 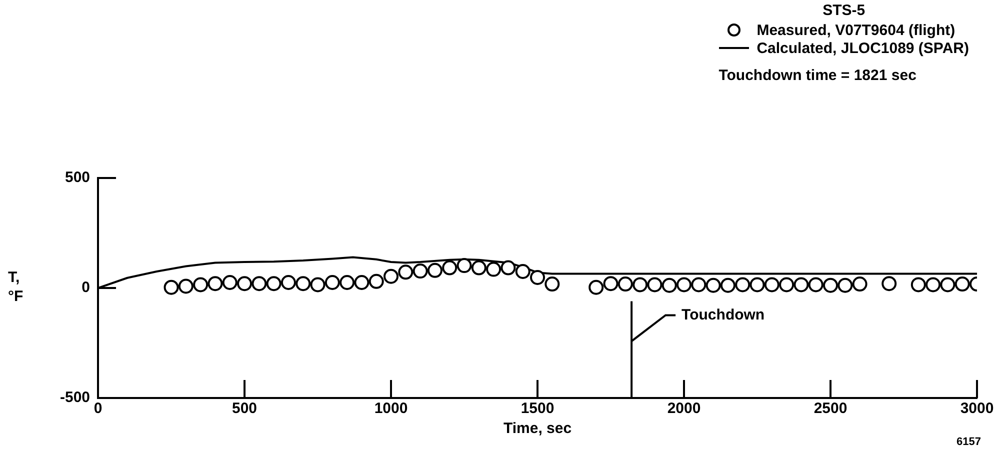 What do you see at coordinates (856, 30) in the screenshot?
I see `legend-label: Measured, V07T9604 (flight)` at bounding box center [856, 30].